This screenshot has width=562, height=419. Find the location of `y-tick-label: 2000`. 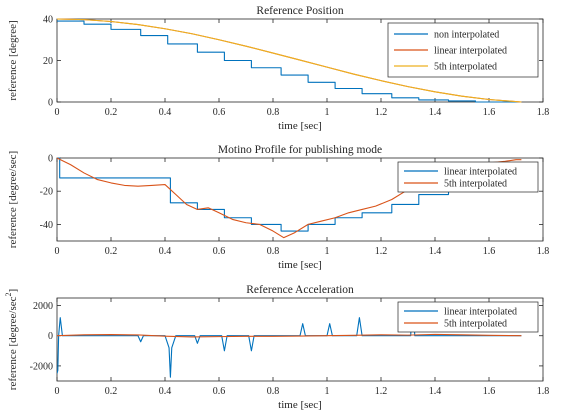

y-tick-label: 2000 is located at coordinates (43, 306).